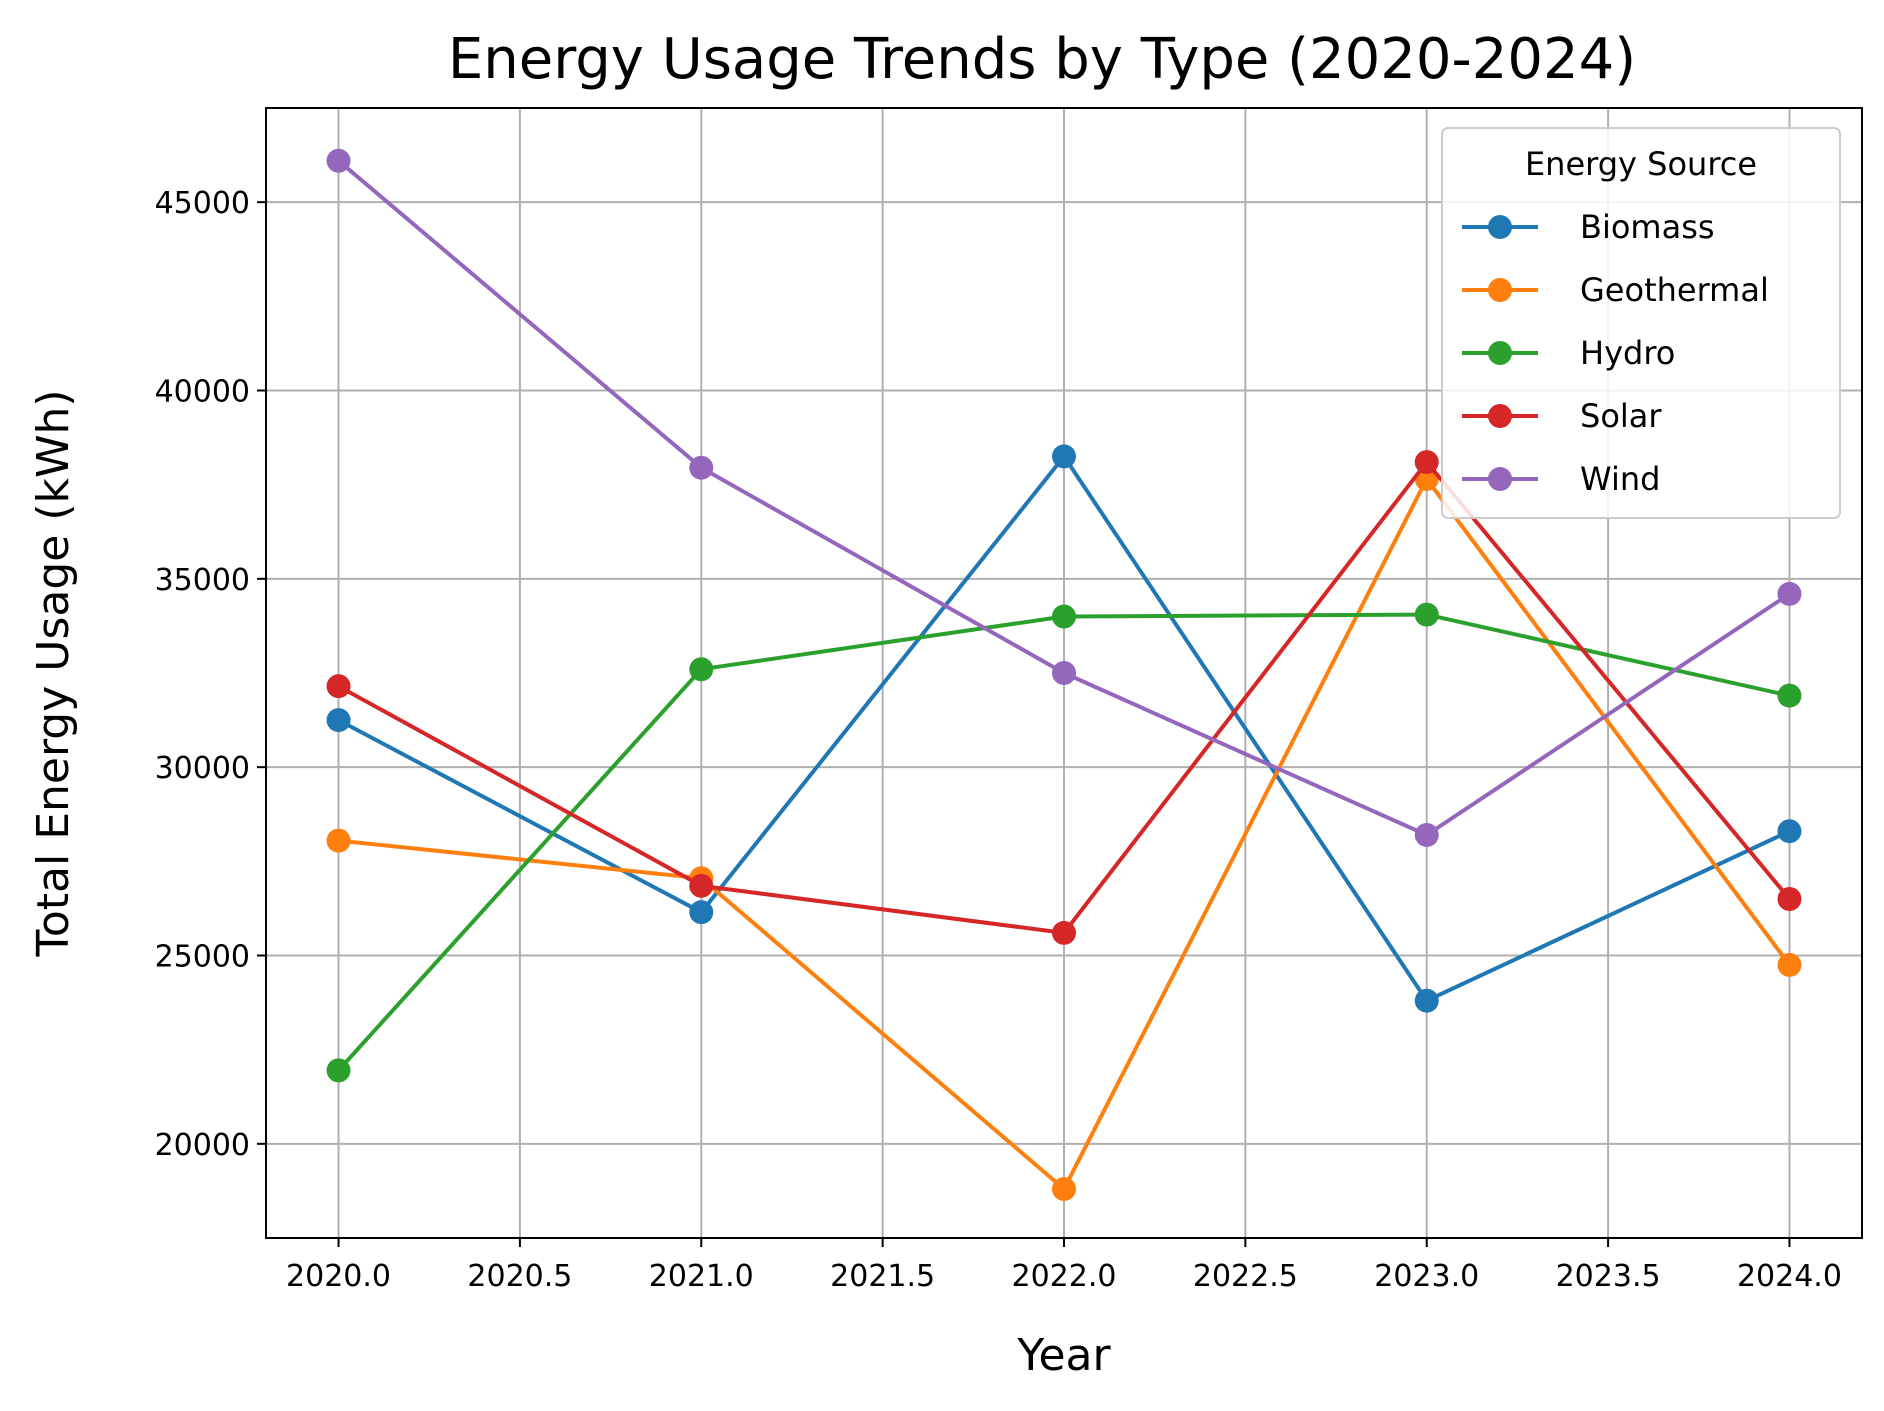 Image resolution: width=1884 pixels, height=1411 pixels. Describe the element at coordinates (1500, 290) in the screenshot. I see `legend-marker-geothermal` at that location.